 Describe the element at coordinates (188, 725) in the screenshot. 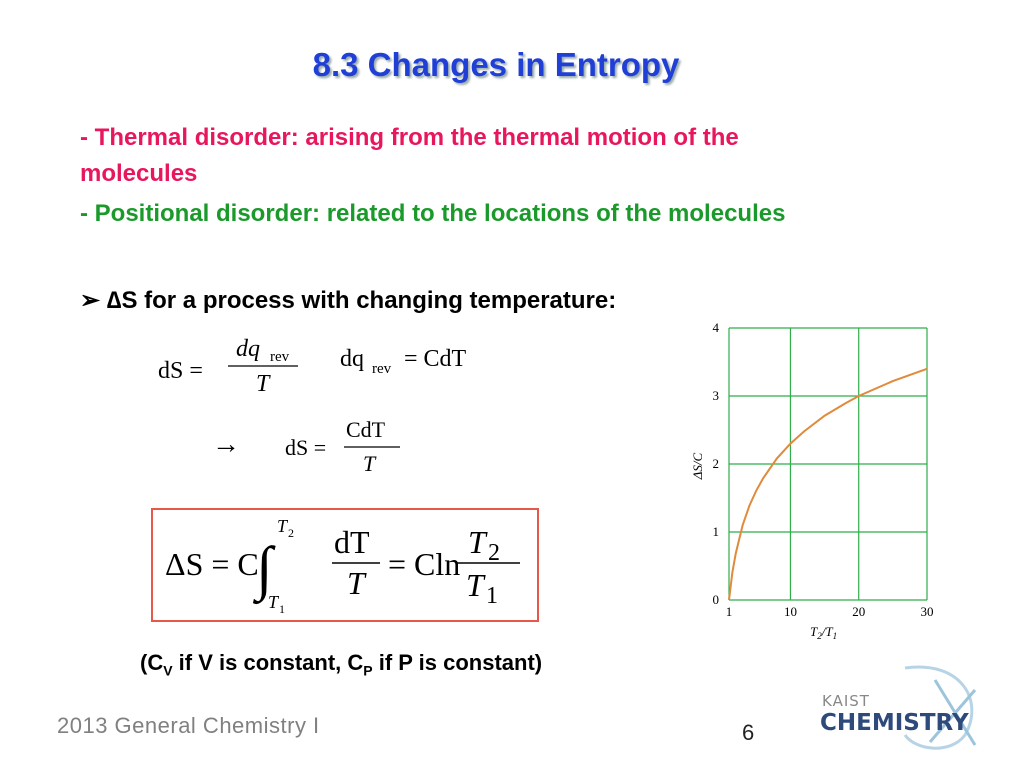

I see `footer: 2013 General Chemistry I` at that location.